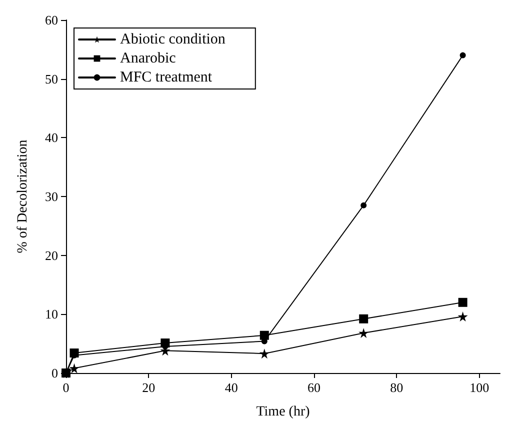  What do you see at coordinates (66, 387) in the screenshot?
I see `x-tick-label: 0` at bounding box center [66, 387].